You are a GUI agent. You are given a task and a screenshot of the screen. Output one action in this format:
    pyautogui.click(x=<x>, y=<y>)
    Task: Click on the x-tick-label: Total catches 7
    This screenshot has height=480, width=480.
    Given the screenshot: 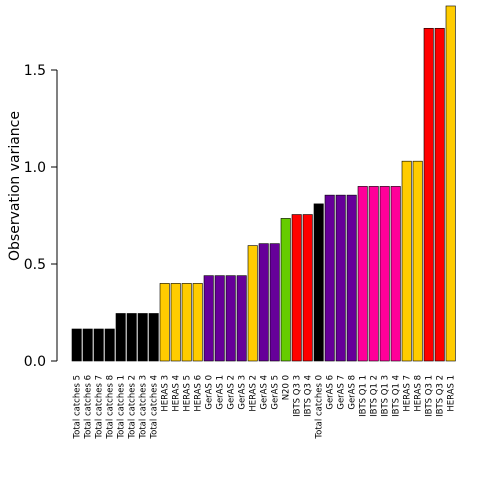 What is the action you would take?
    pyautogui.click(x=100, y=407)
    